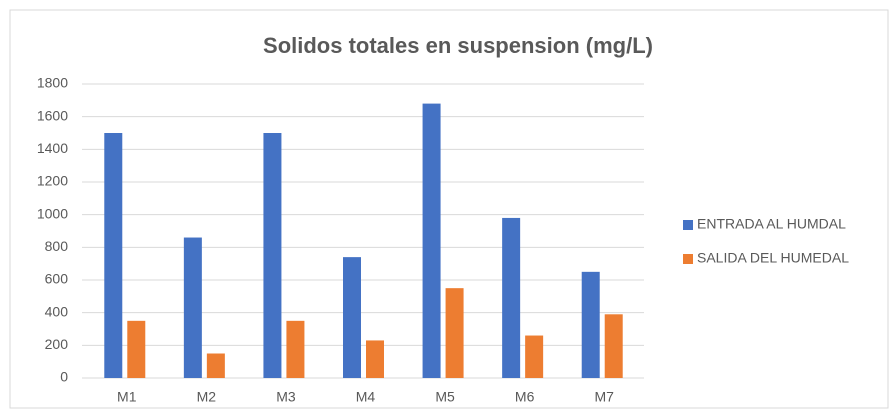 The width and height of the screenshot is (894, 414). What do you see at coordinates (604, 397) in the screenshot?
I see `x-tick-label: M7` at bounding box center [604, 397].